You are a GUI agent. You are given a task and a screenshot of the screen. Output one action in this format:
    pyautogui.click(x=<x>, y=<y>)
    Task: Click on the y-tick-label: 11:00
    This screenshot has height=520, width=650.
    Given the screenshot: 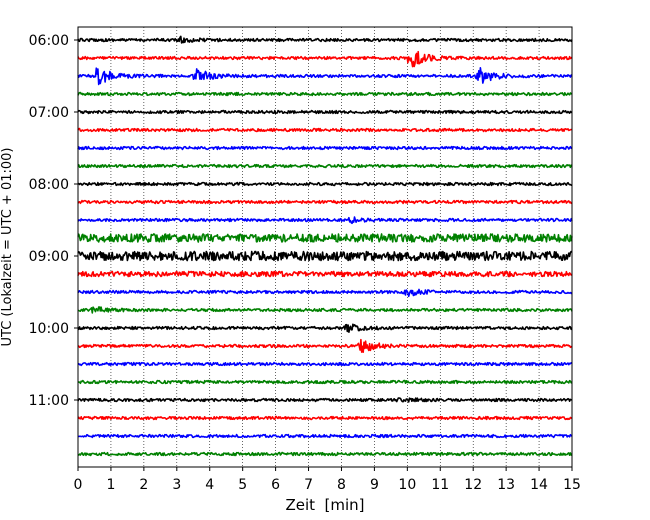 What is the action you would take?
    pyautogui.click(x=49, y=401)
    